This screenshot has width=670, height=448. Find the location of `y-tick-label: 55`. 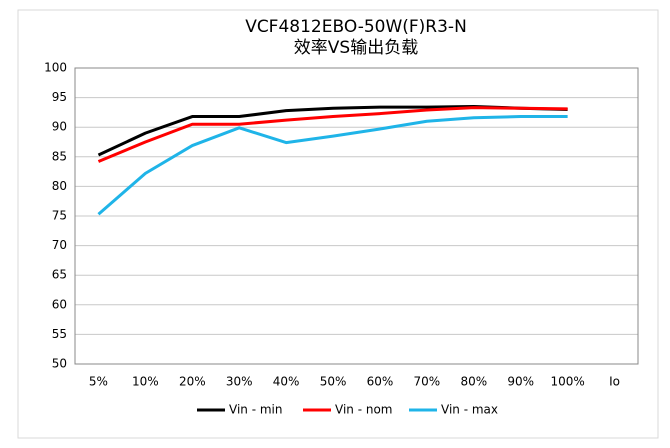

y-tick-label: 55 is located at coordinates (59, 334).